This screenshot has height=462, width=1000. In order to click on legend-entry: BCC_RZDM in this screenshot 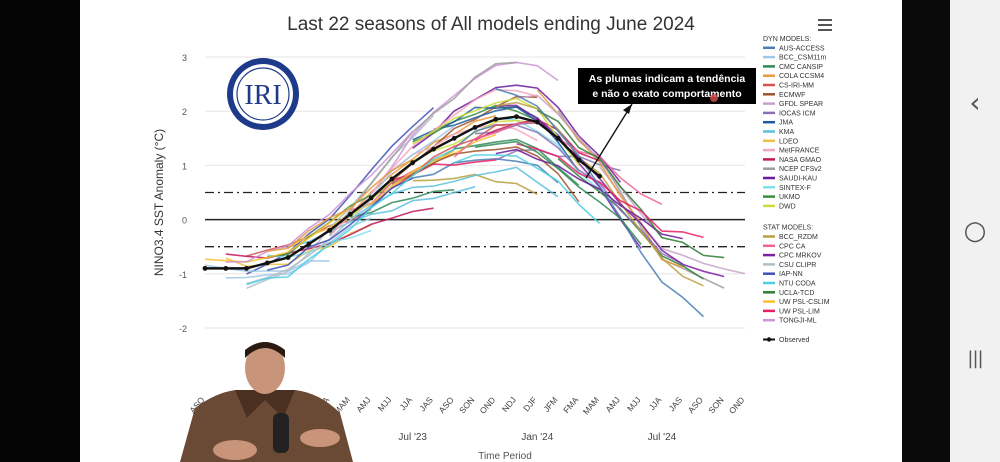, I will do `click(798, 237)`.